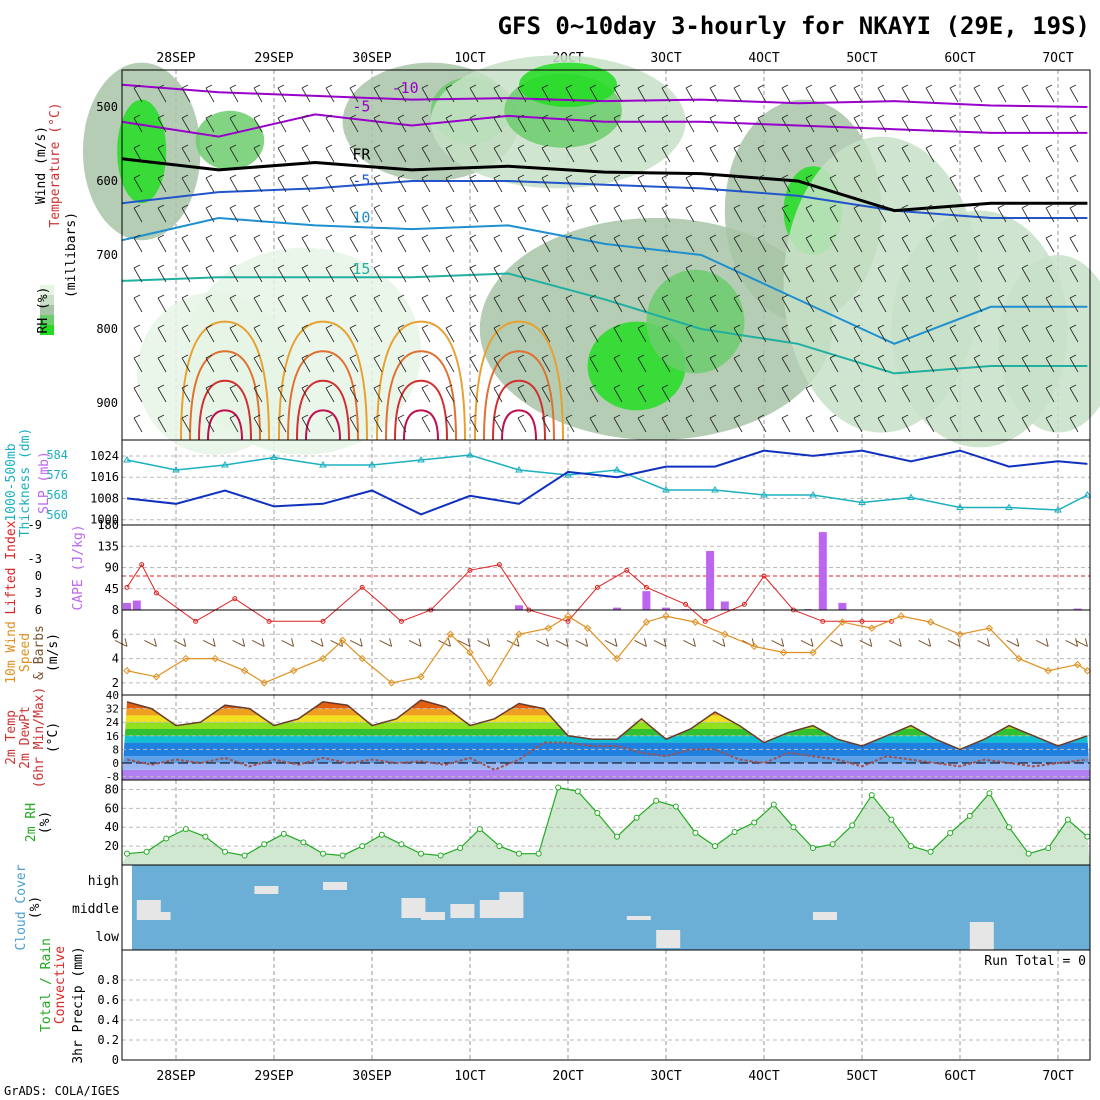 Image resolution: width=1100 pixels, height=1100 pixels. I want to click on warm-contour, so click(323, 380).